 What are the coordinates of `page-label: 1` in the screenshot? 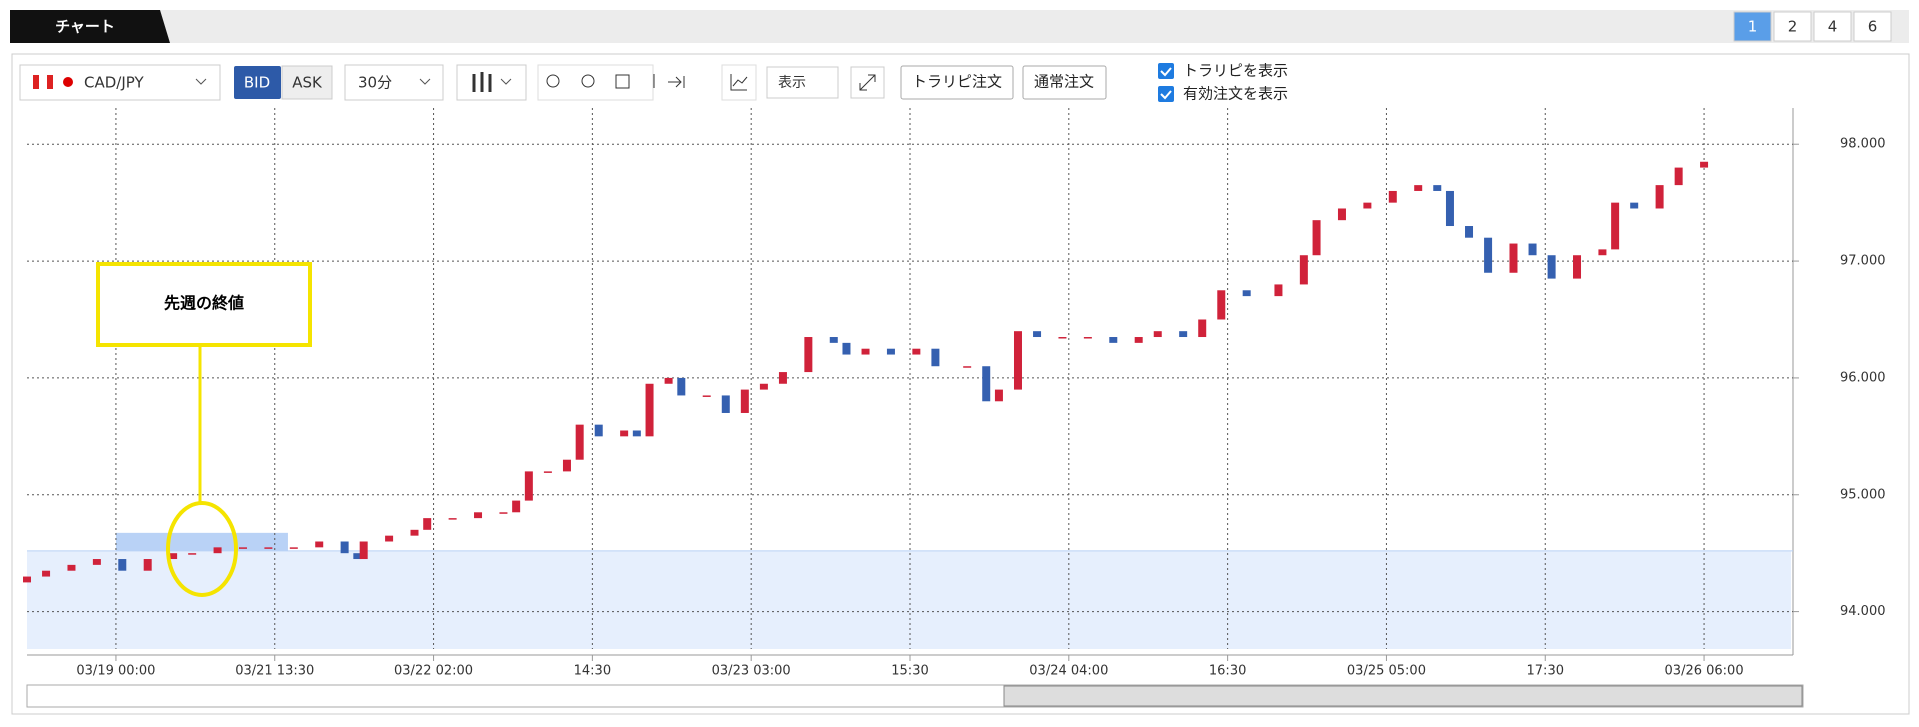 It's located at (1753, 27).